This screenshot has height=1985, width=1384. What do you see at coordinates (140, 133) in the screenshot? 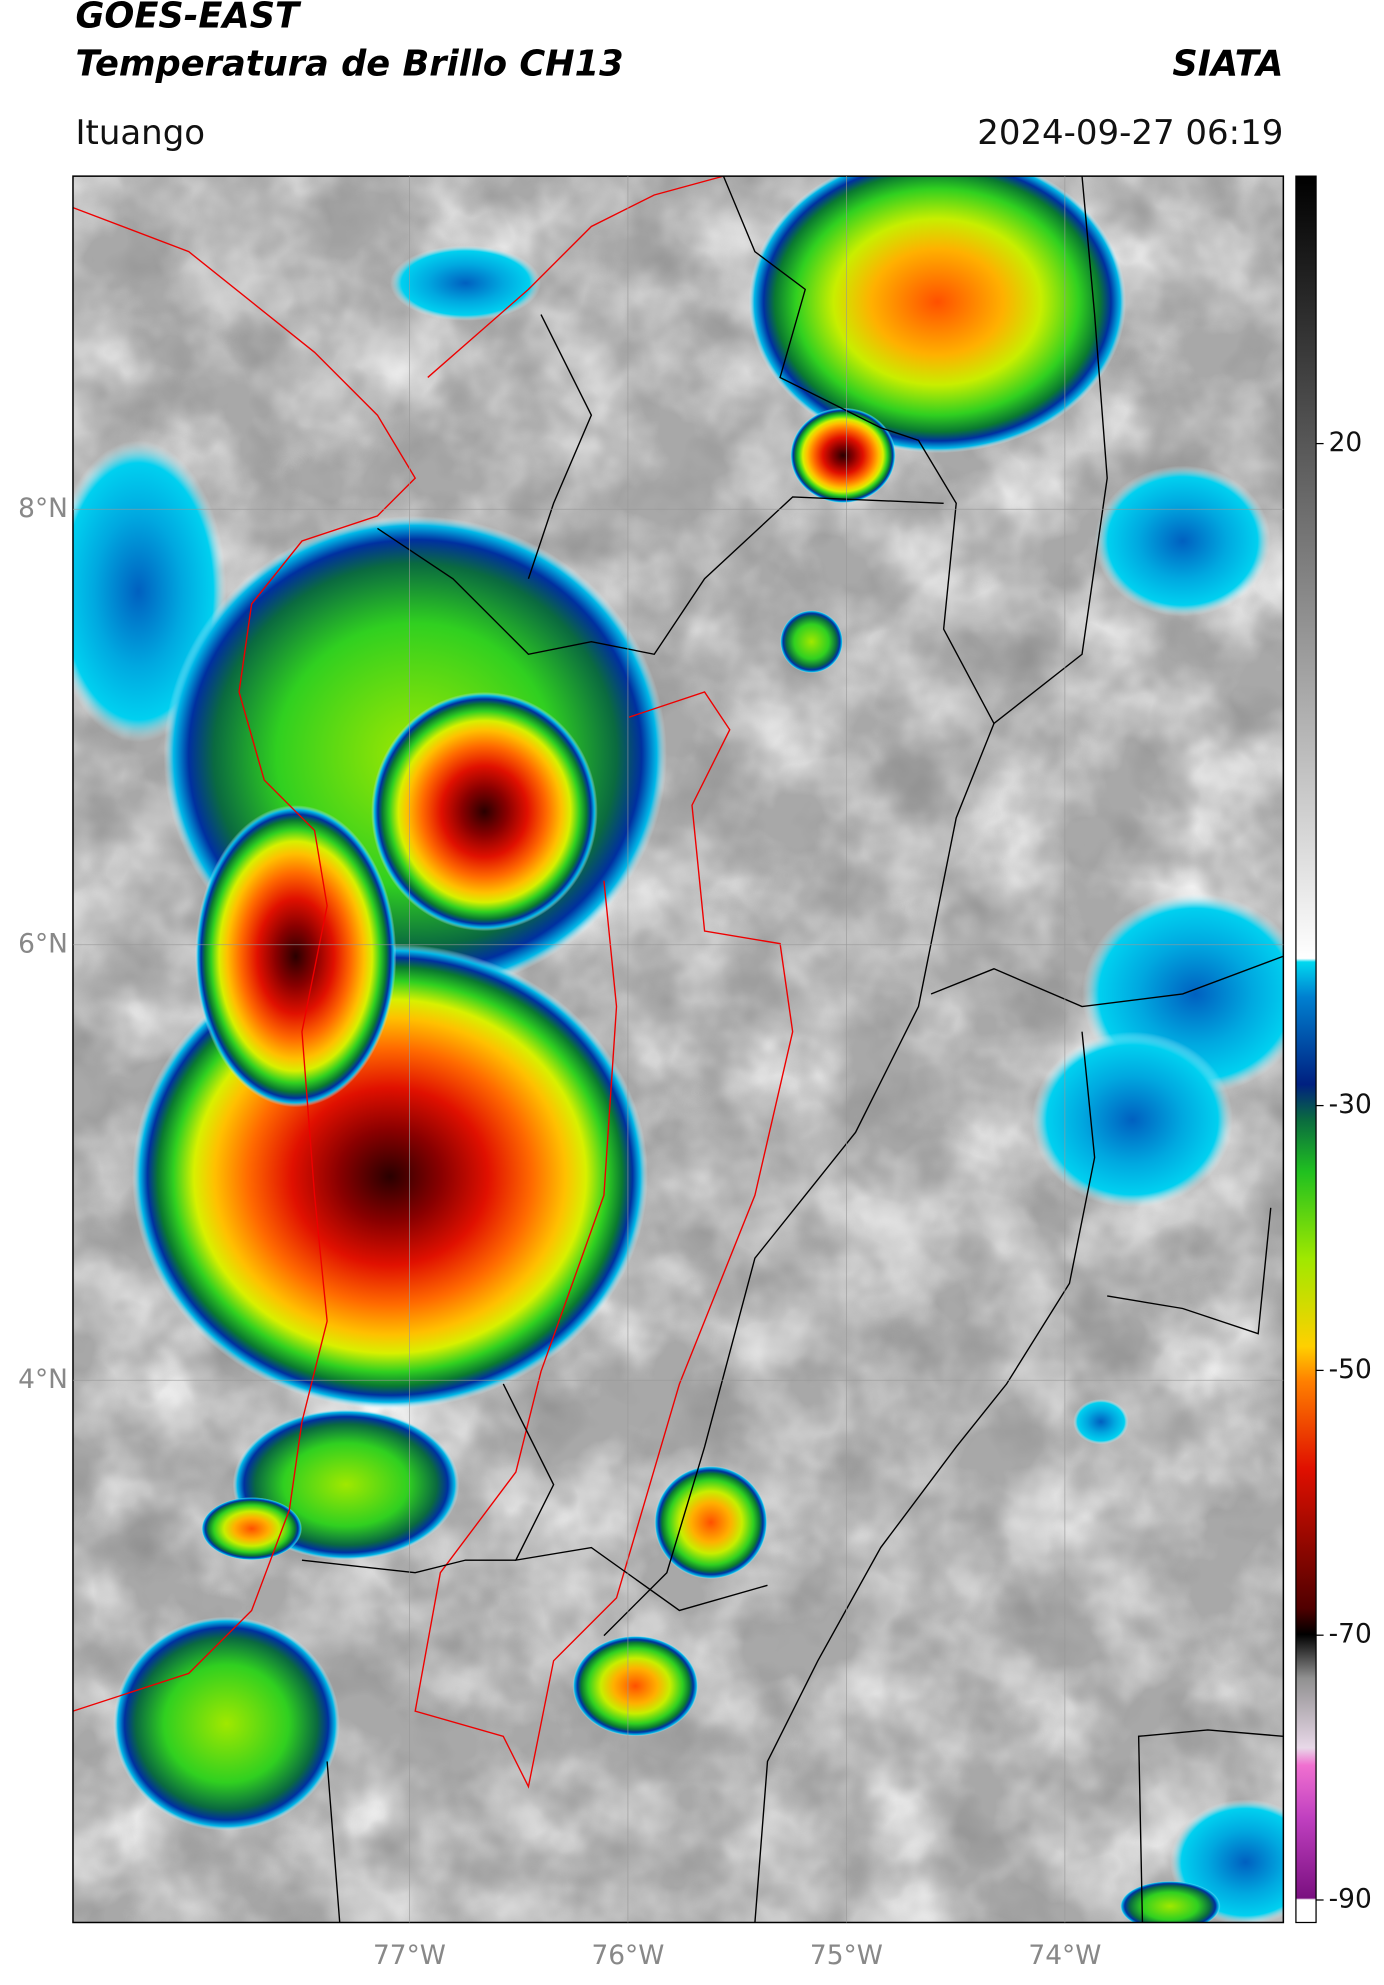
I see `location: Ituango` at bounding box center [140, 133].